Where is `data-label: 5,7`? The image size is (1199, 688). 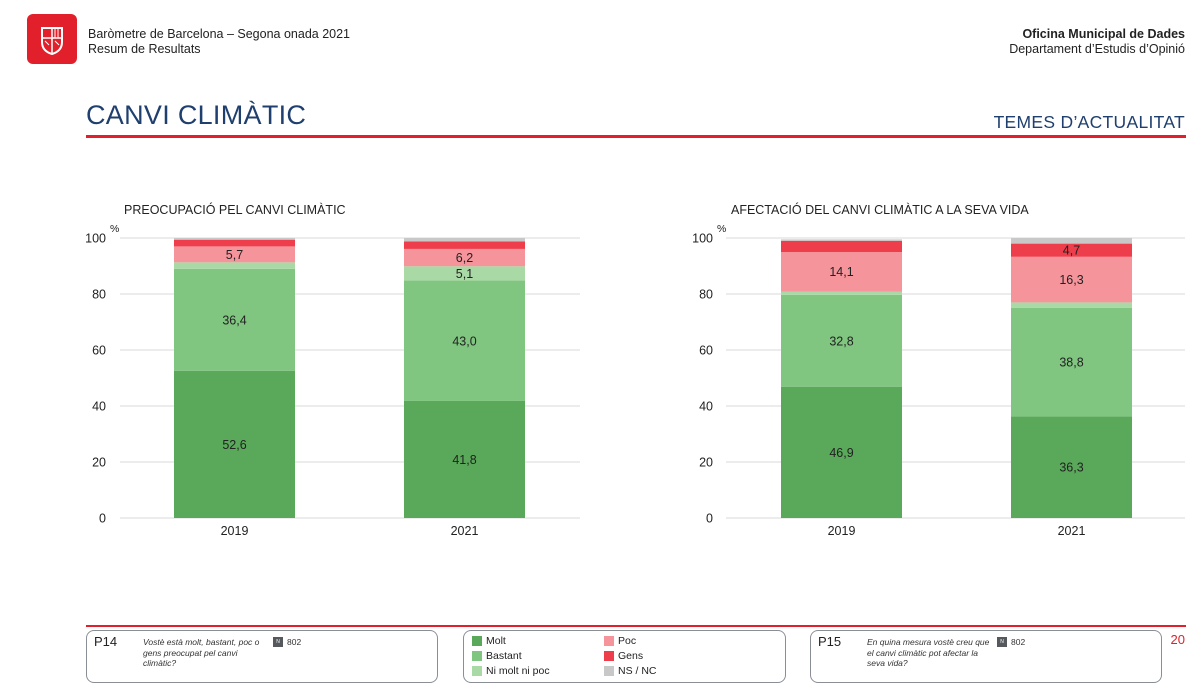 data-label: 5,7 is located at coordinates (234, 255).